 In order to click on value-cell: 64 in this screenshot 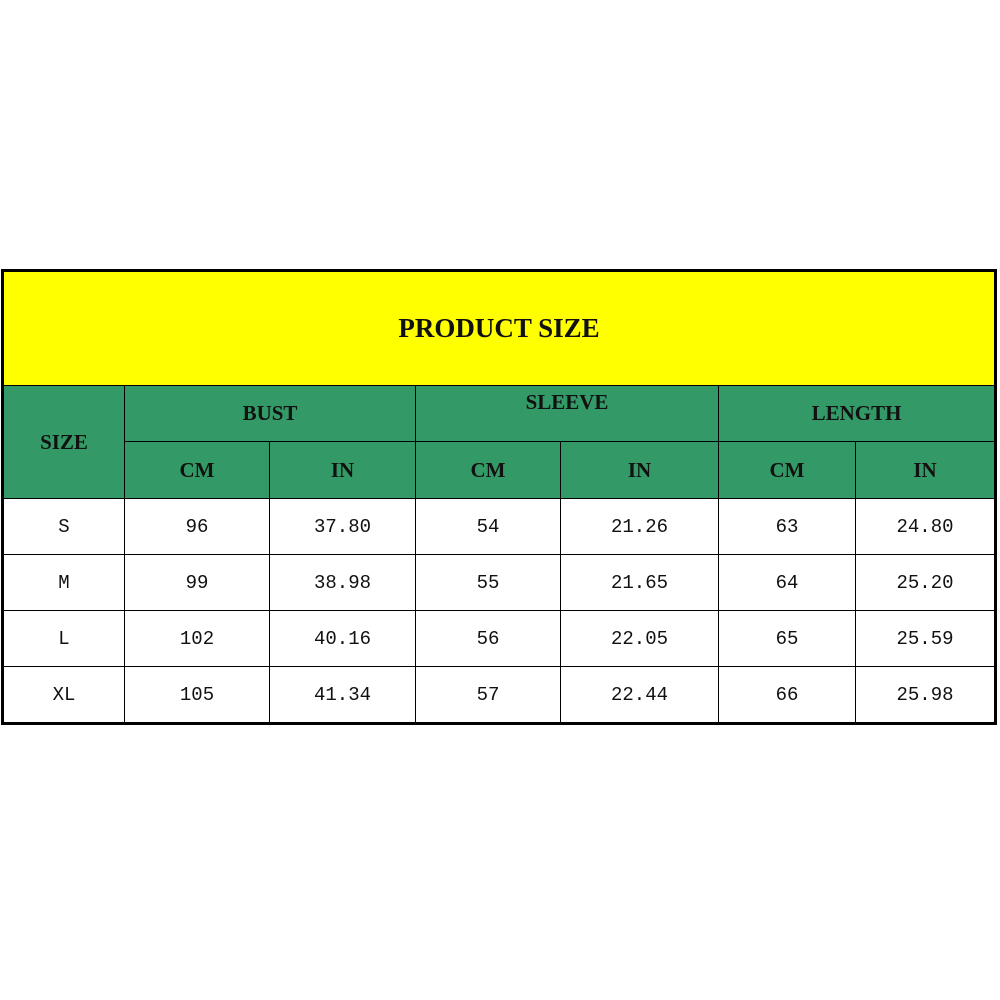, I will do `click(787, 582)`.